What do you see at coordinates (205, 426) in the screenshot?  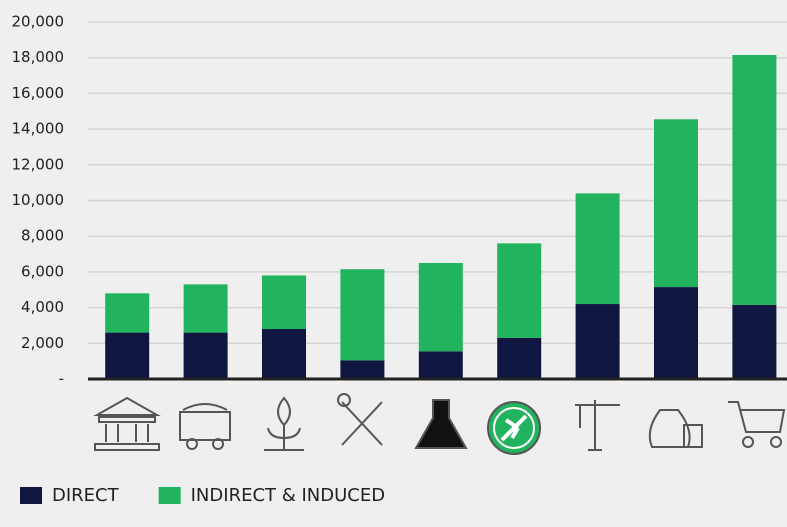 I see `mine-cart-icon` at bounding box center [205, 426].